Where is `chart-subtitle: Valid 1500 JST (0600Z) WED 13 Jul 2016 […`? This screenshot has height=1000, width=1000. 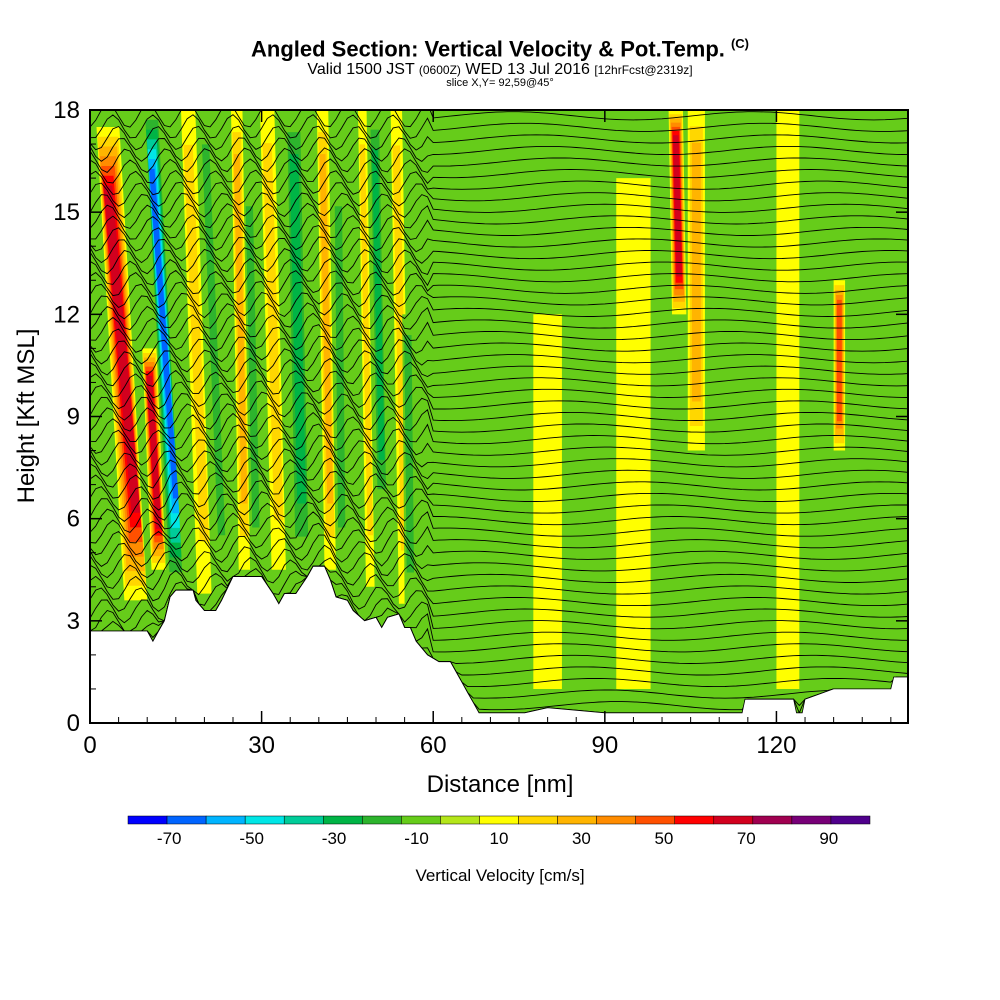
chart-subtitle: Valid 1500 JST (0600Z) WED 13 Jul 2016 [… is located at coordinates (500, 70).